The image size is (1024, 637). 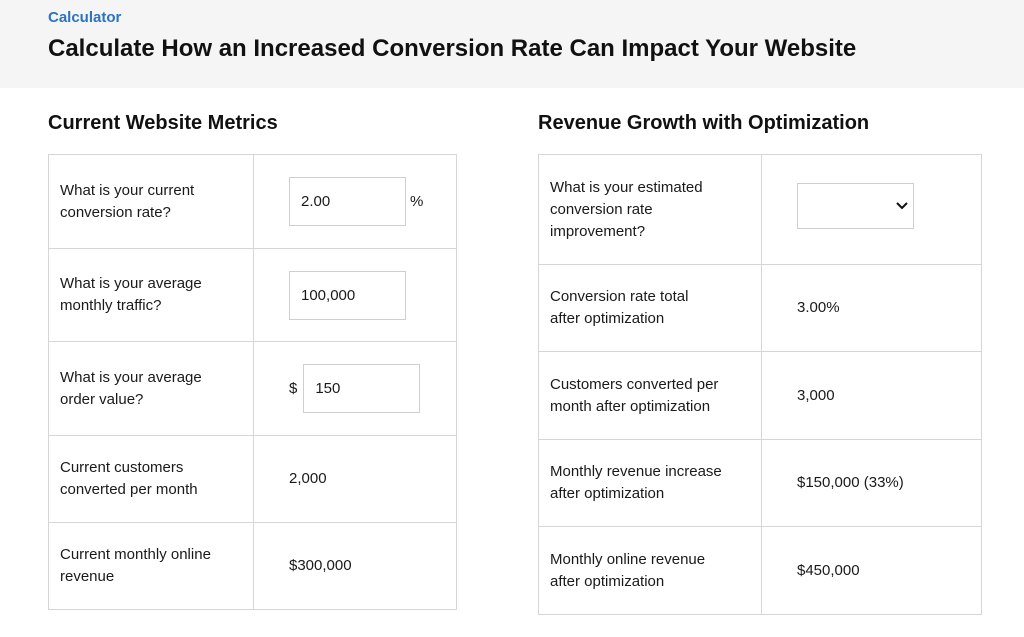 I want to click on value: $300,000, so click(x=320, y=565).